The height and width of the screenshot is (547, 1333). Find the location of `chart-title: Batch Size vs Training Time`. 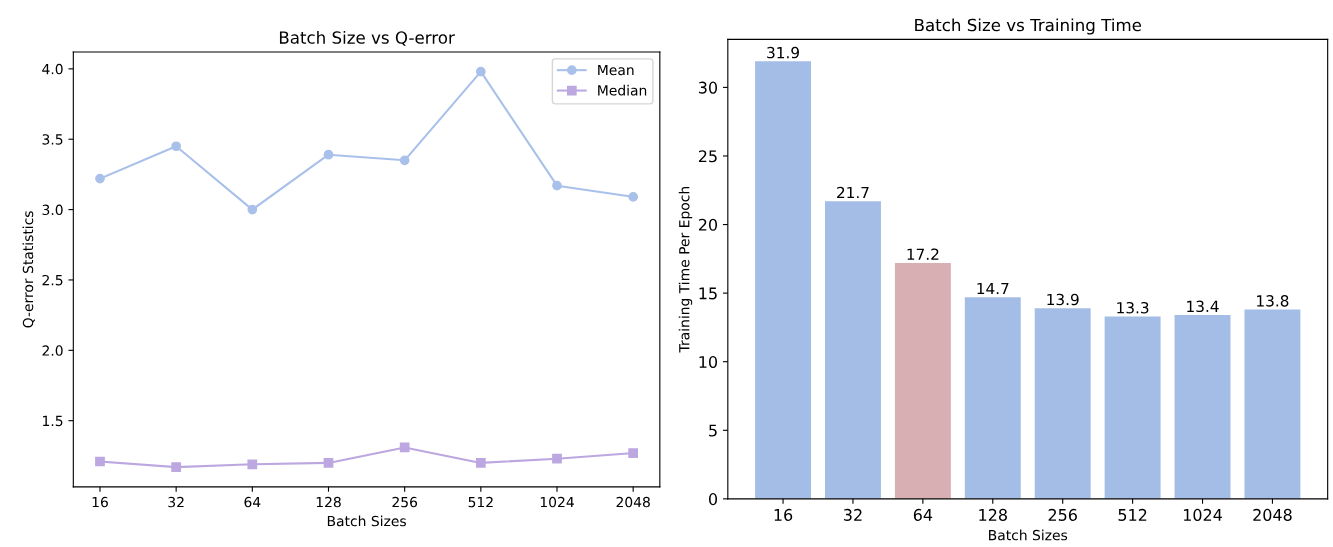

chart-title: Batch Size vs Training Time is located at coordinates (1028, 26).